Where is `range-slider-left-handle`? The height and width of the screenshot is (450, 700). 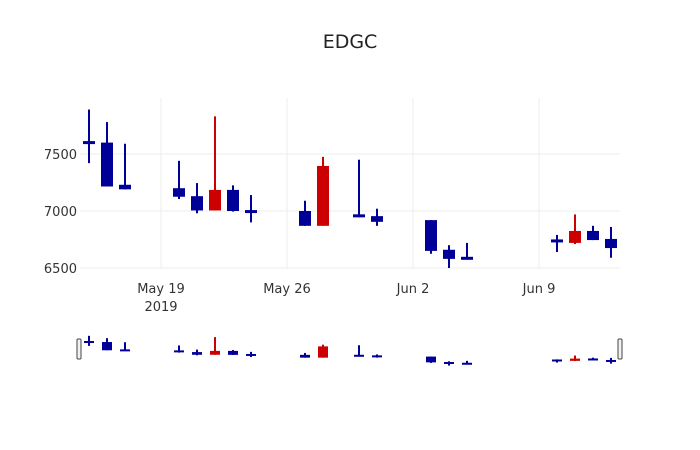
range-slider-left-handle is located at coordinates (79, 349).